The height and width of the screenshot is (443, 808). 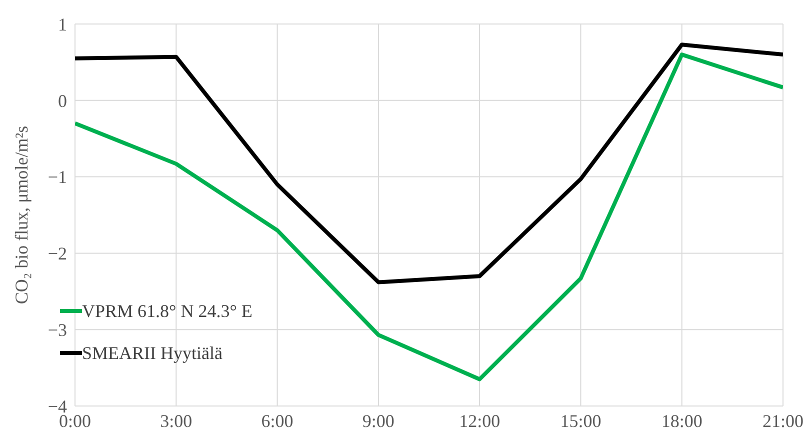 What do you see at coordinates (152, 353) in the screenshot?
I see `legend-label: SMEARII Hyytiälä` at bounding box center [152, 353].